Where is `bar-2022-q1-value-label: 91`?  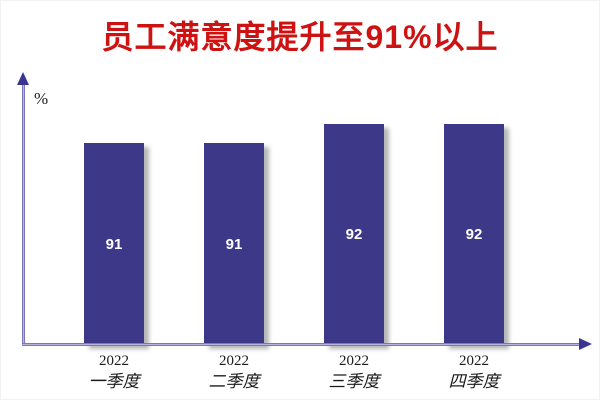
bar-2022-q1-value-label: 91 is located at coordinates (114, 244).